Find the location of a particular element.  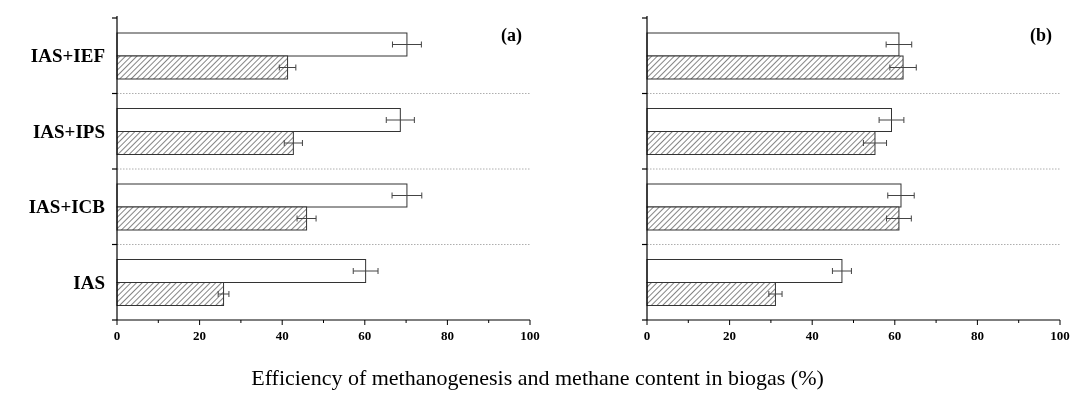

y-tick-label: IAS+IEF is located at coordinates (67, 56).